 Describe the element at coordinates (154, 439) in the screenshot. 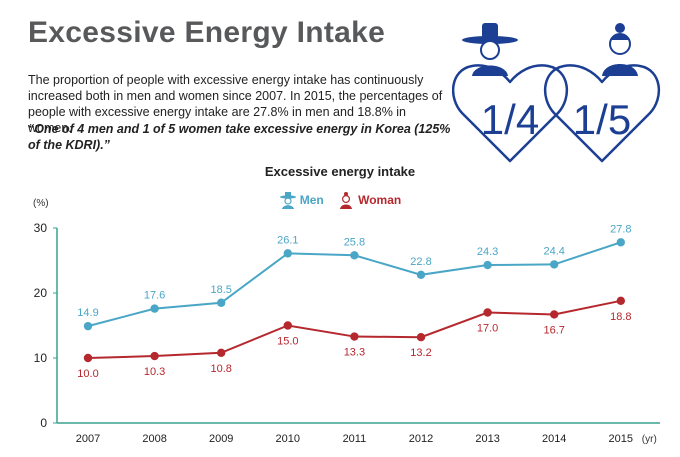

I see `x-tick-label: 2008` at that location.